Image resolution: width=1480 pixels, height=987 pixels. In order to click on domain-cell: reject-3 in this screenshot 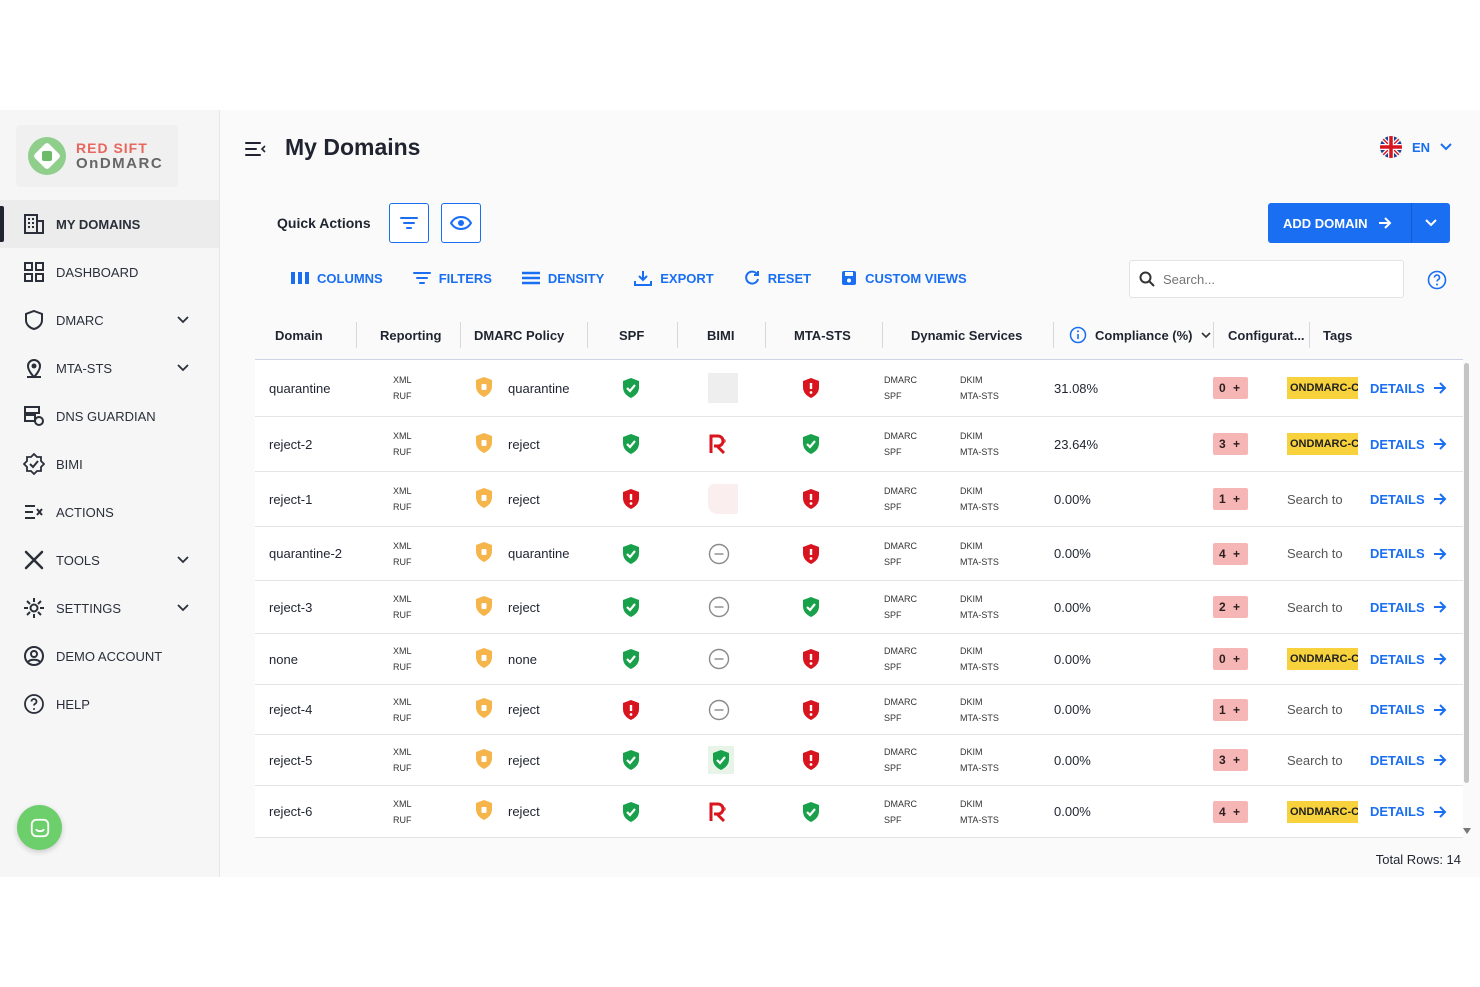, I will do `click(291, 607)`.